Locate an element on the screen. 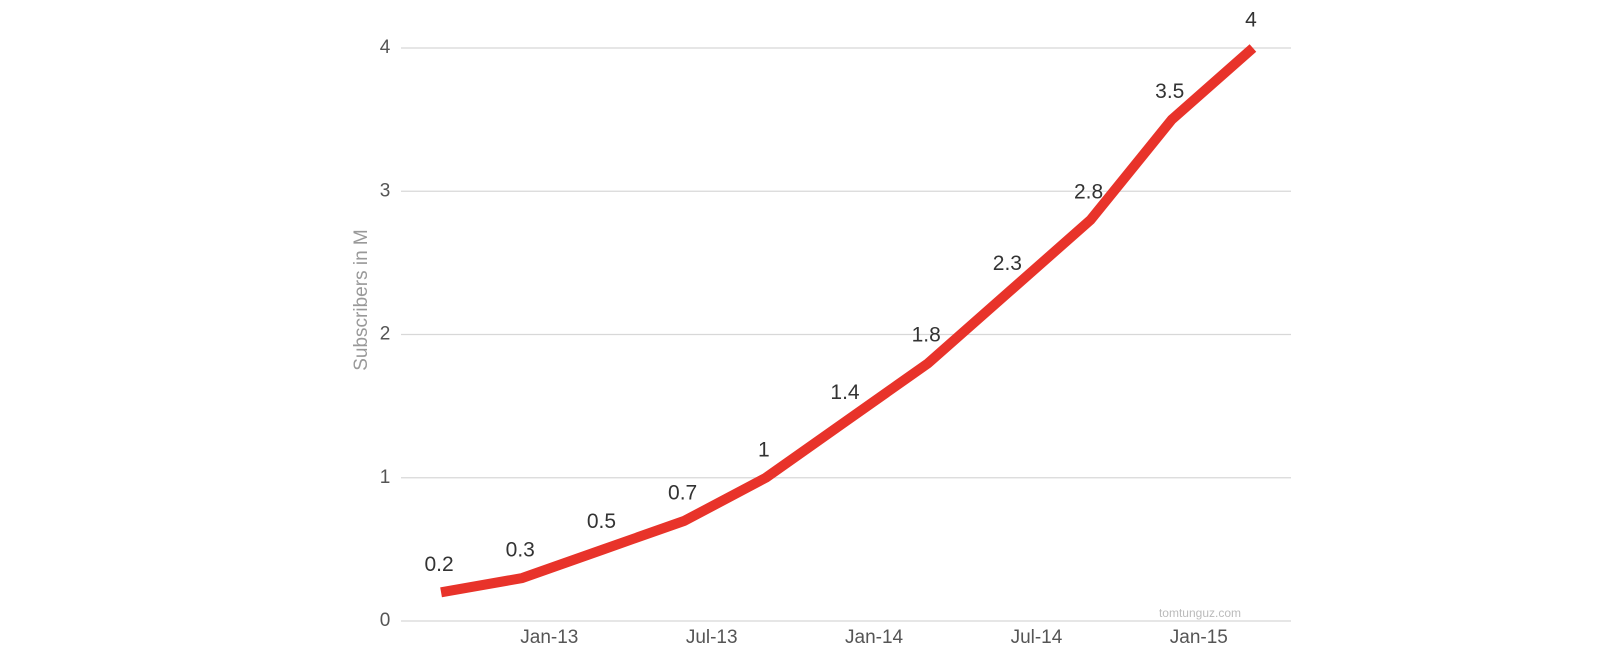 The height and width of the screenshot is (664, 1624). y-tick-label: 1 is located at coordinates (385, 477).